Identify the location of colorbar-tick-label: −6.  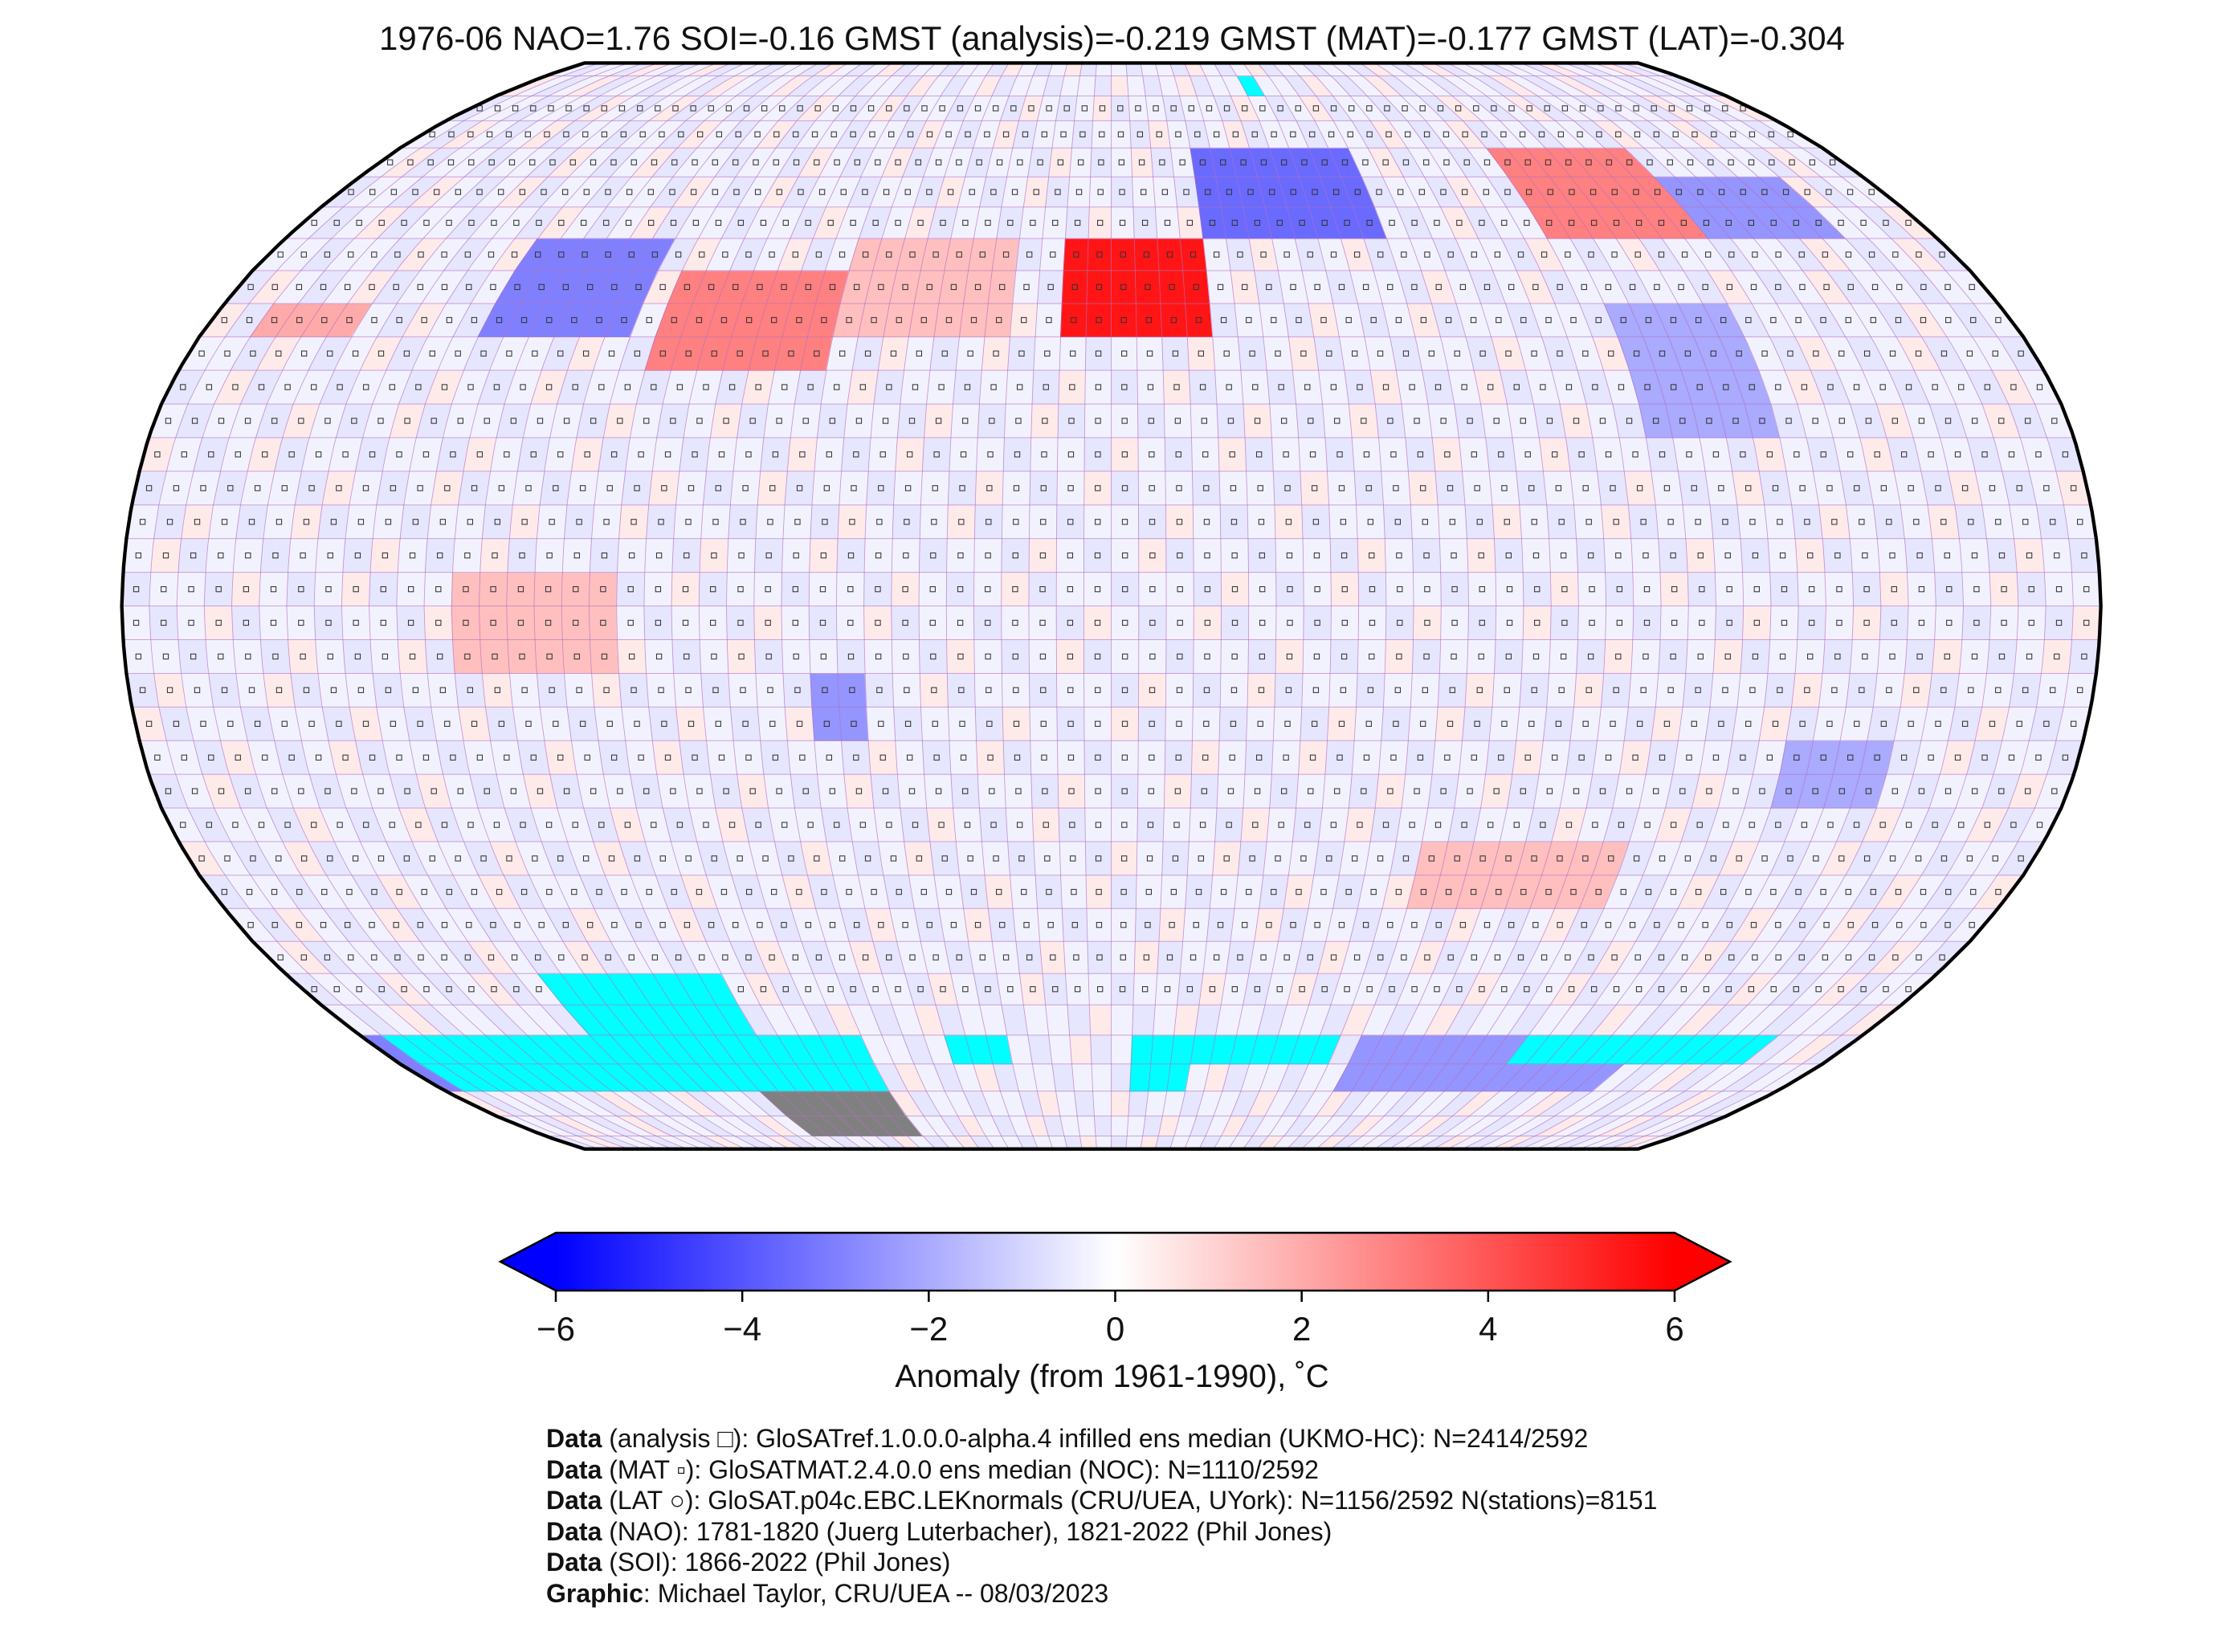
(556, 1329).